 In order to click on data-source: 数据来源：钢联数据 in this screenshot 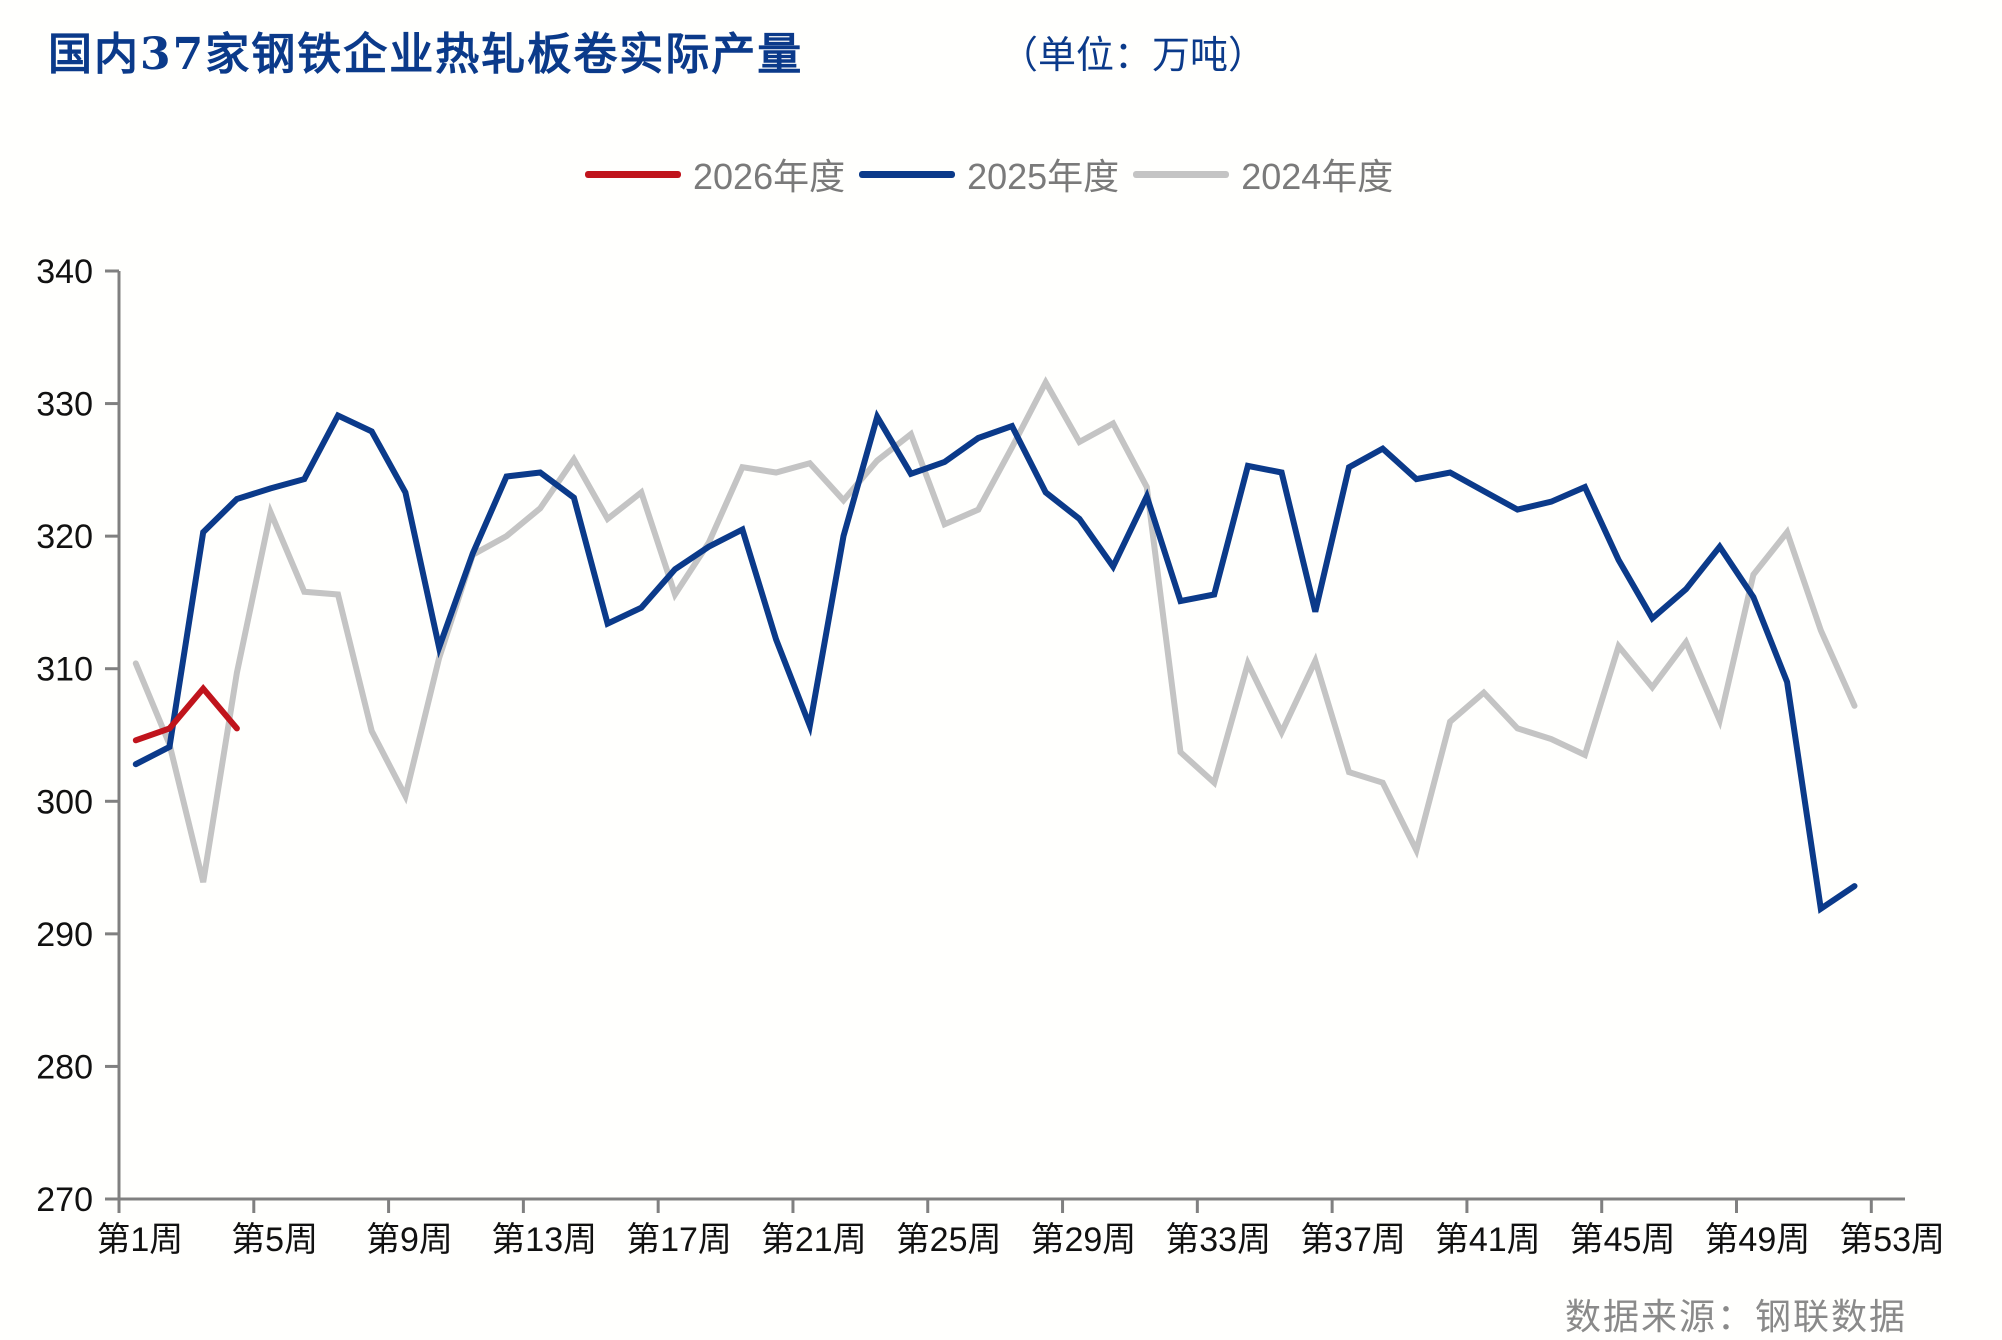, I will do `click(1736, 1317)`.